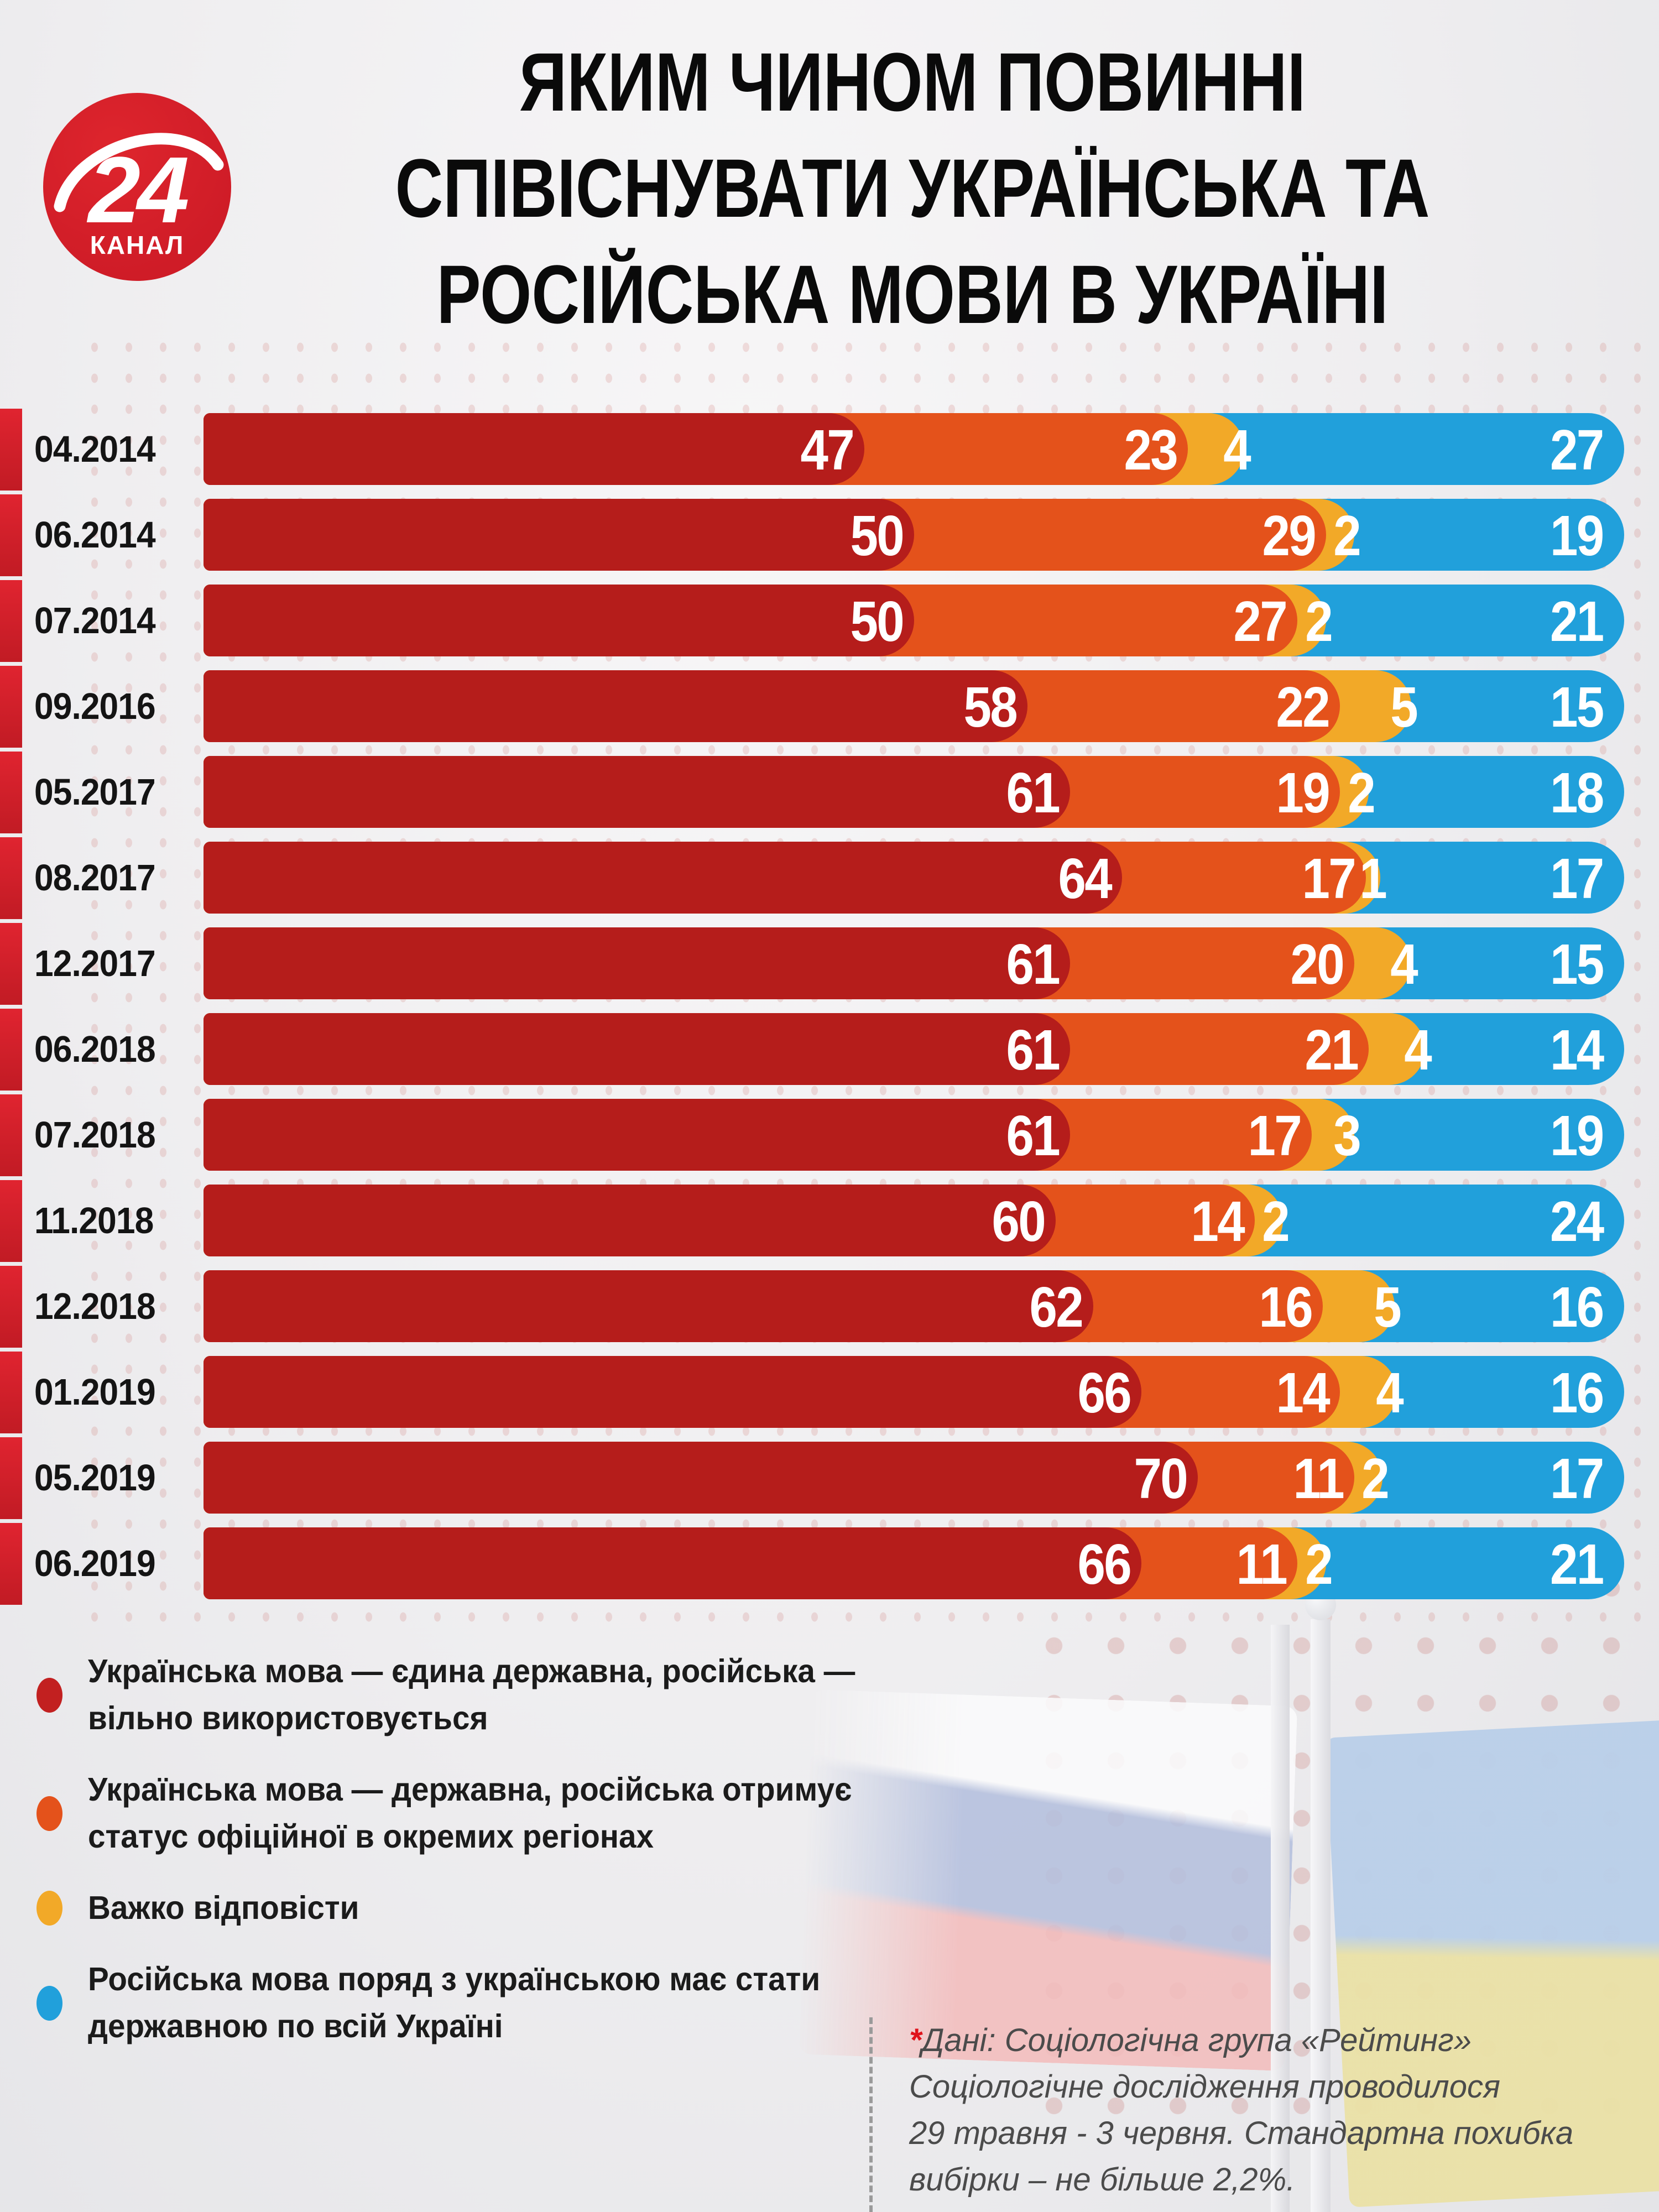 Image resolution: width=1659 pixels, height=2212 pixels. What do you see at coordinates (914, 1049) in the screenshot?
I see `stacked-bar: 61 21 4 14` at bounding box center [914, 1049].